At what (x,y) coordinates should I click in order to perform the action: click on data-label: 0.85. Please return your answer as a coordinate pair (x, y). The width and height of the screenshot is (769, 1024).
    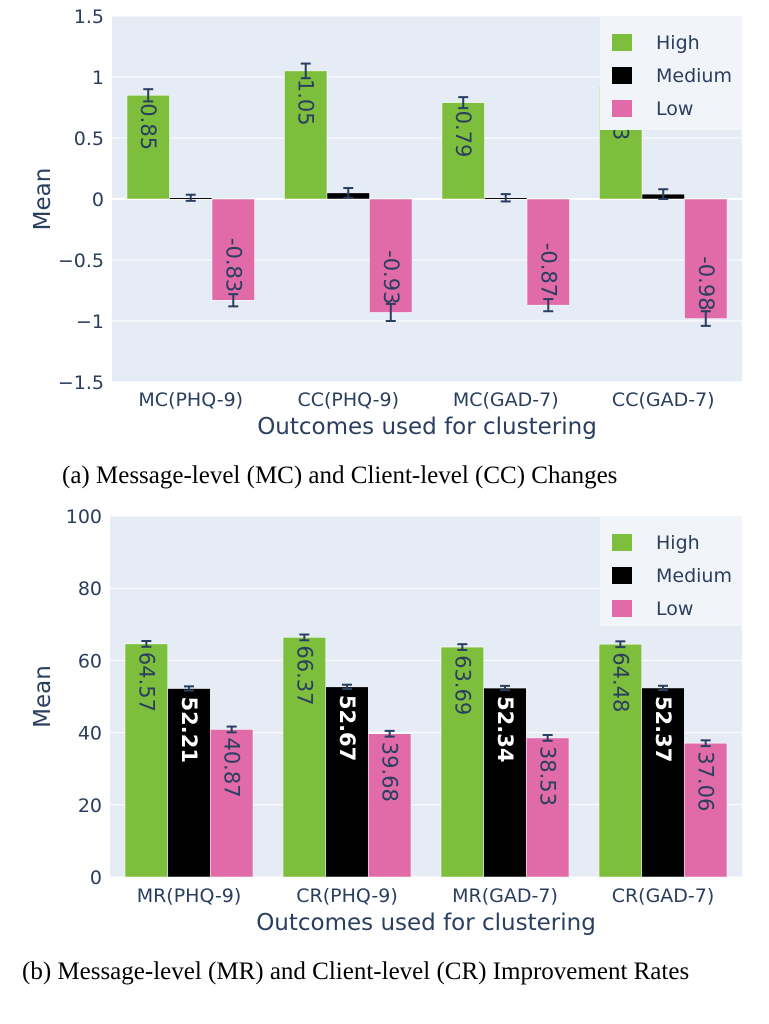
    Looking at the image, I should click on (148, 126).